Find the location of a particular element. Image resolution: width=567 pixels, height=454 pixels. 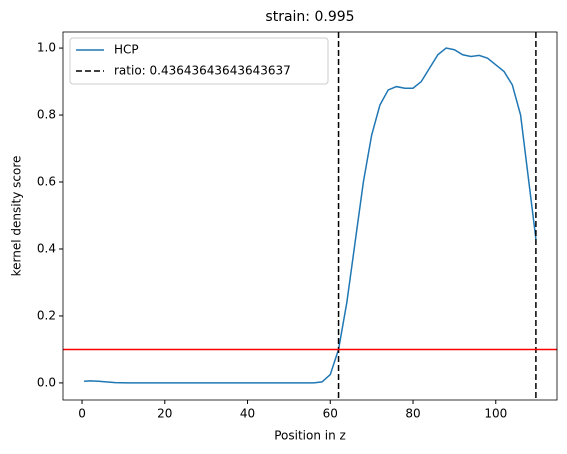

chart-title: strain: 0.995 is located at coordinates (309, 17).